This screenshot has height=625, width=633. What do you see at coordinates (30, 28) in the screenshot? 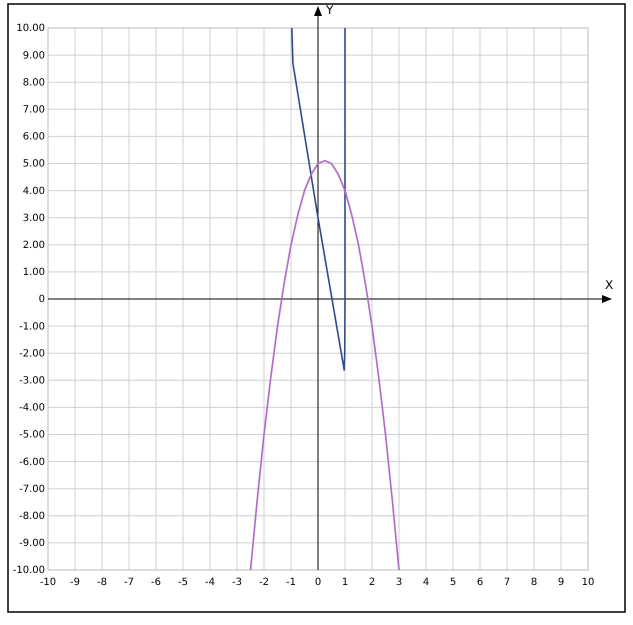
I see `y-tick-label: 10.00` at bounding box center [30, 28].